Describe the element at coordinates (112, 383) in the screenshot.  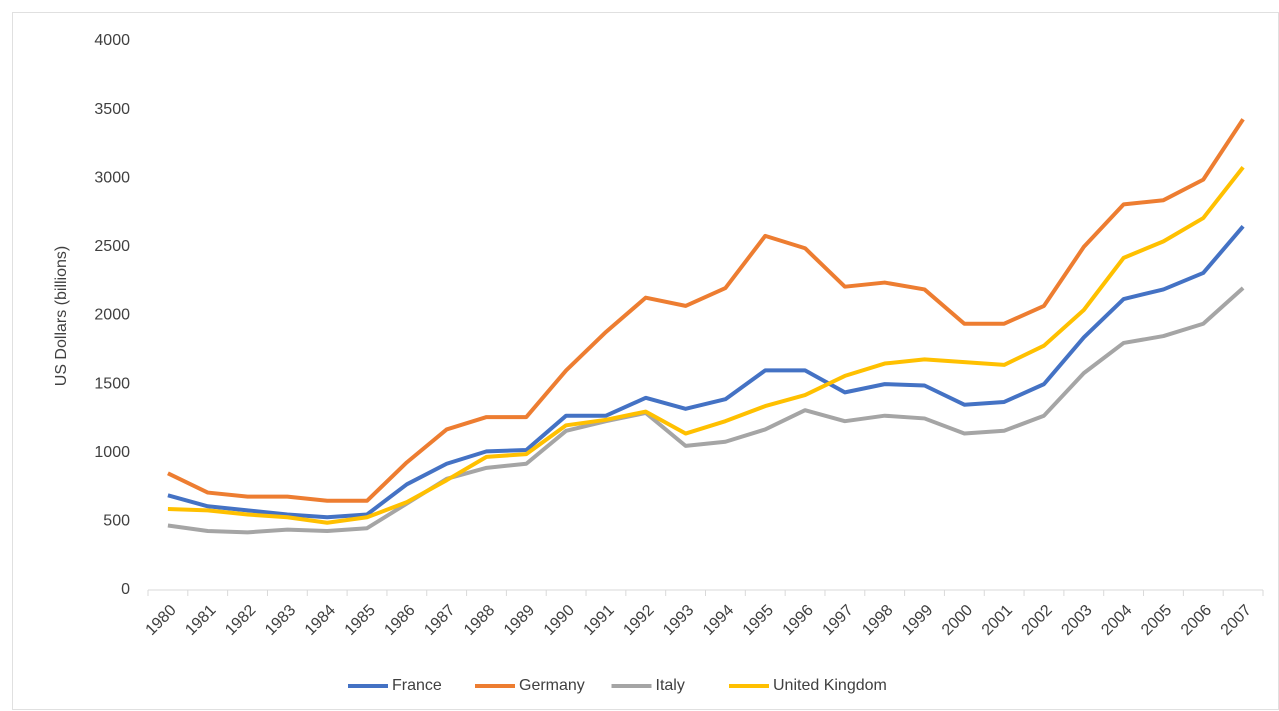
I see `y-tick-label: 1500` at that location.